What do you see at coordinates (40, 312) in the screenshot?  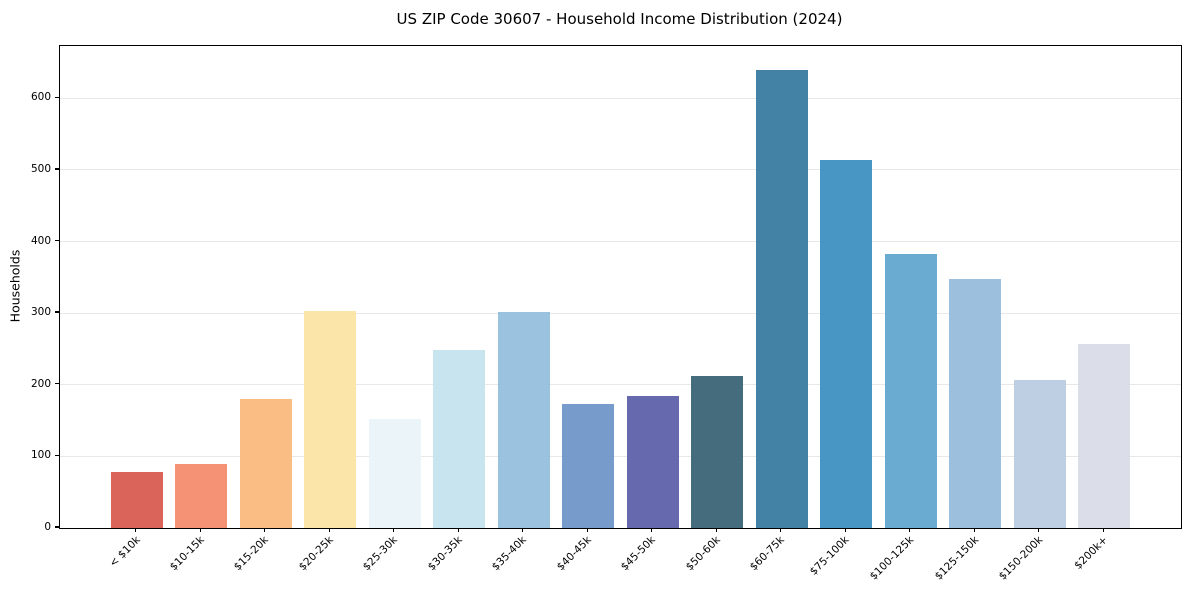 I see `y-tick-label: 300` at bounding box center [40, 312].